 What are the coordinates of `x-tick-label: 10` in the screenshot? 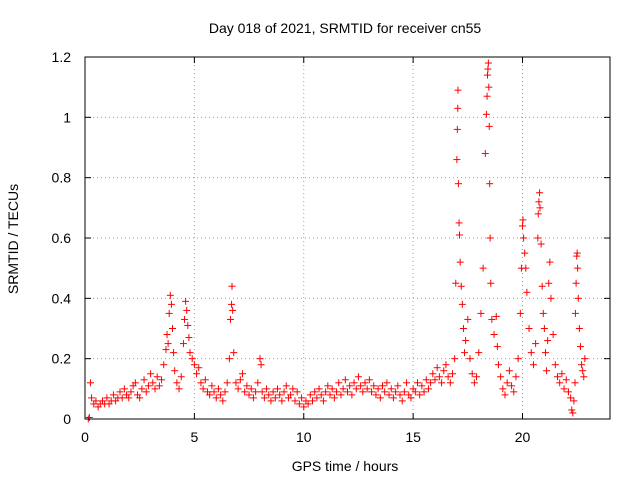 It's located at (304, 437).